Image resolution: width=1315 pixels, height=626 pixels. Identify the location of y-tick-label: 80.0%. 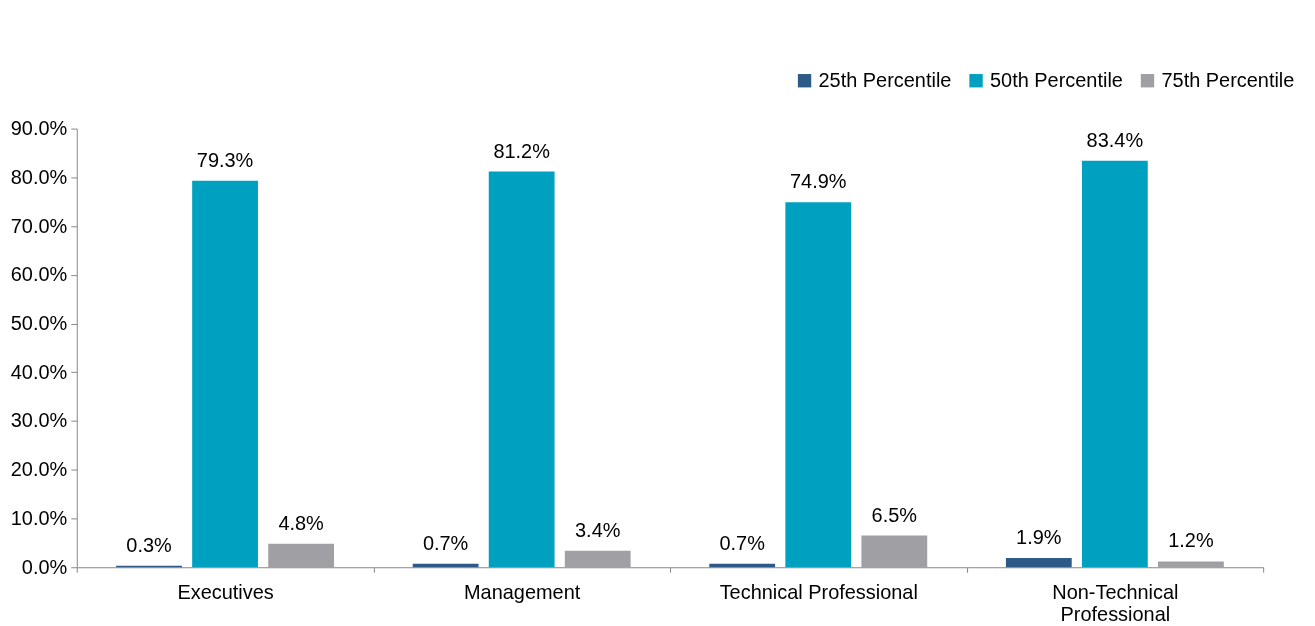
(39, 176).